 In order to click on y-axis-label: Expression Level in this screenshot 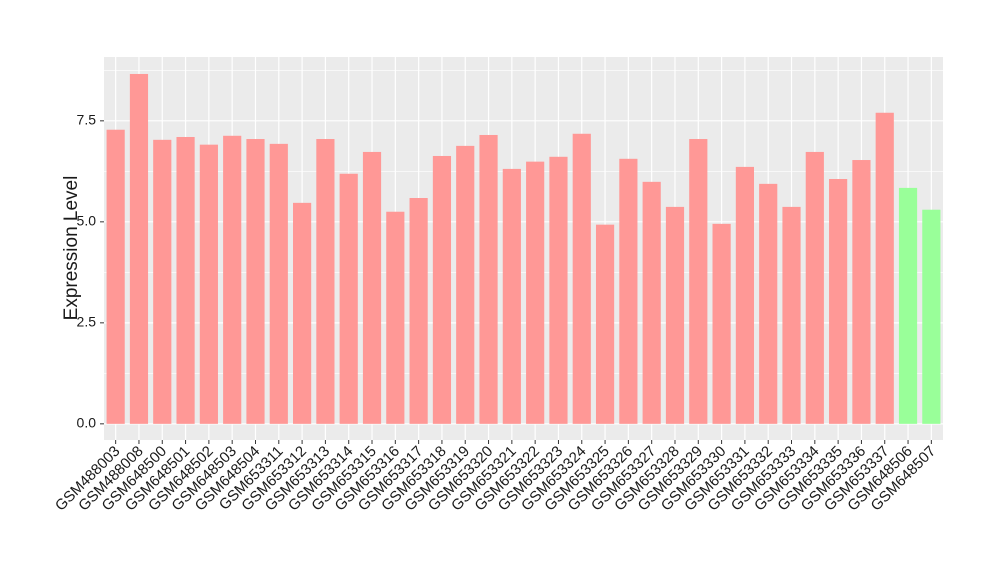, I will do `click(71, 248)`.